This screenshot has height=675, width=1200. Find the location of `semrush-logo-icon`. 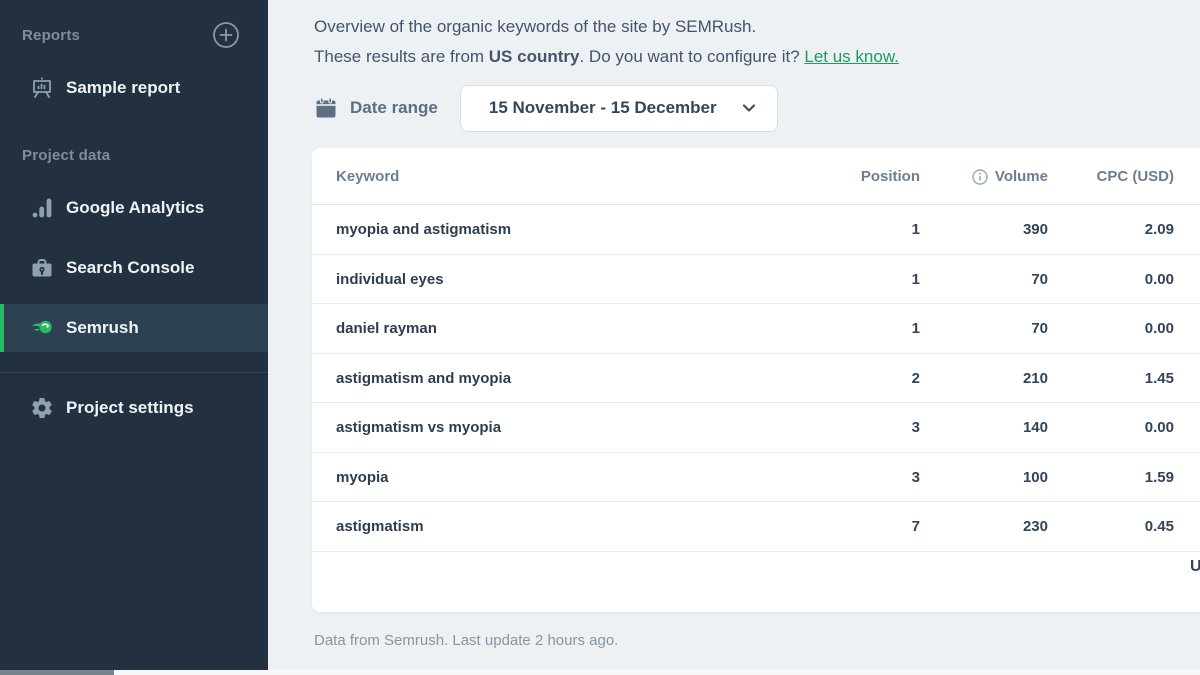

semrush-logo-icon is located at coordinates (42, 328).